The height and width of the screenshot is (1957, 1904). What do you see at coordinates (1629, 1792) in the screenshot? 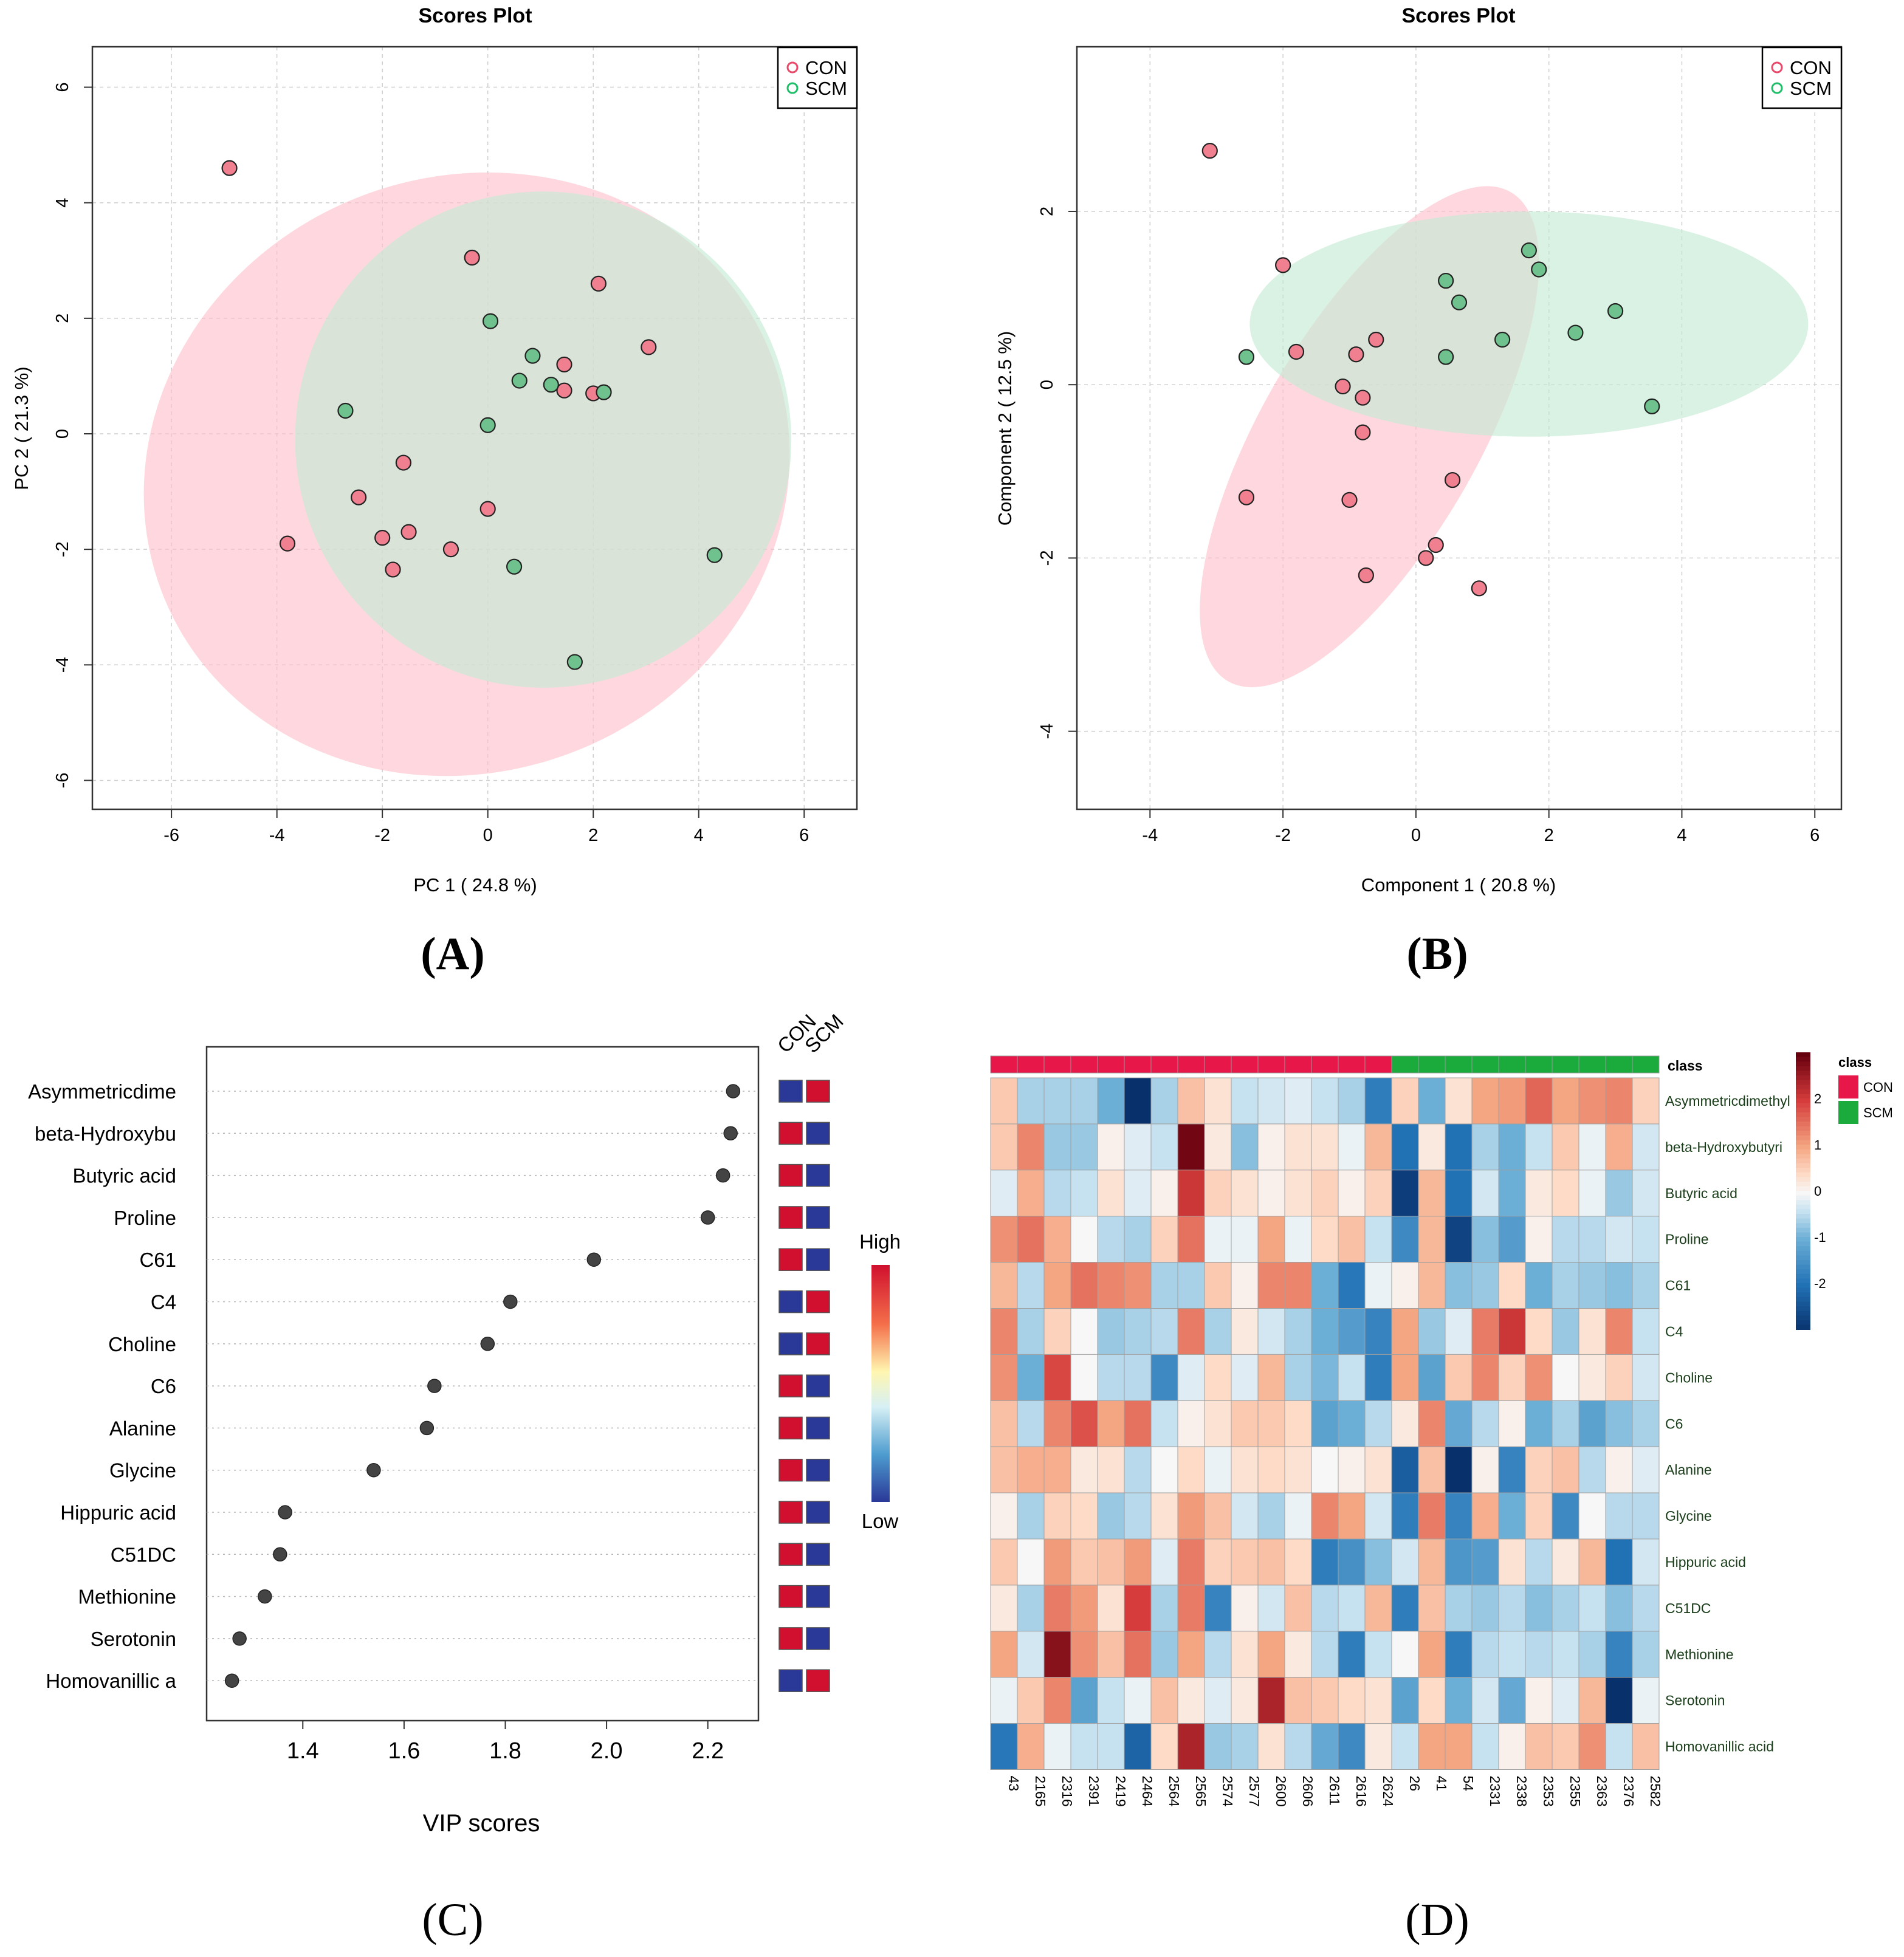
I see `panel-d-column-label: 2376` at bounding box center [1629, 1792].